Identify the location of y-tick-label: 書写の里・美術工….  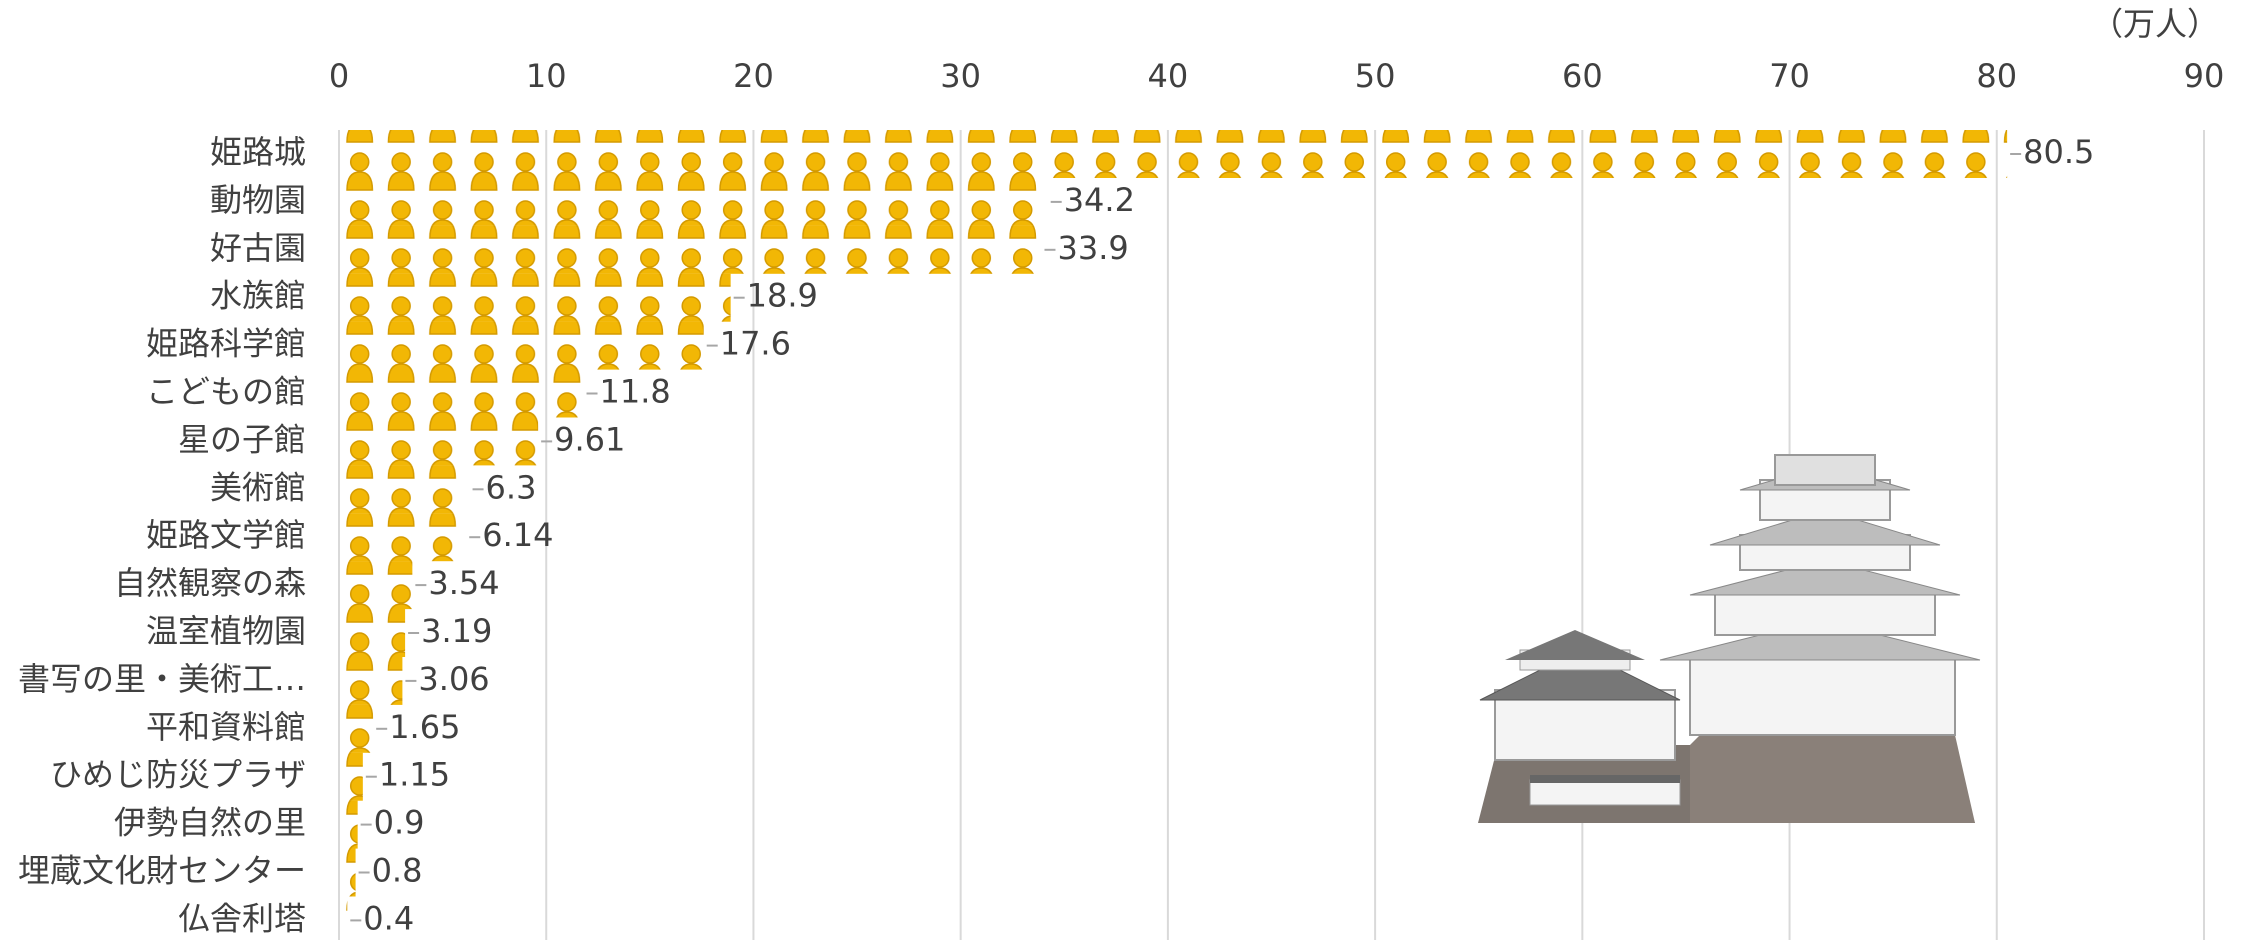
(162, 679).